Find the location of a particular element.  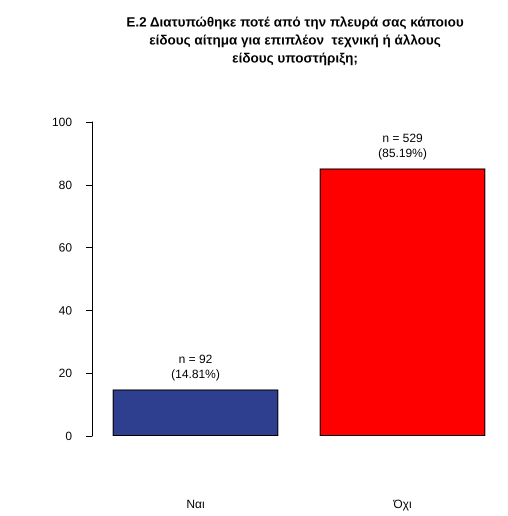

y-tick-label: 40 is located at coordinates (65, 310).